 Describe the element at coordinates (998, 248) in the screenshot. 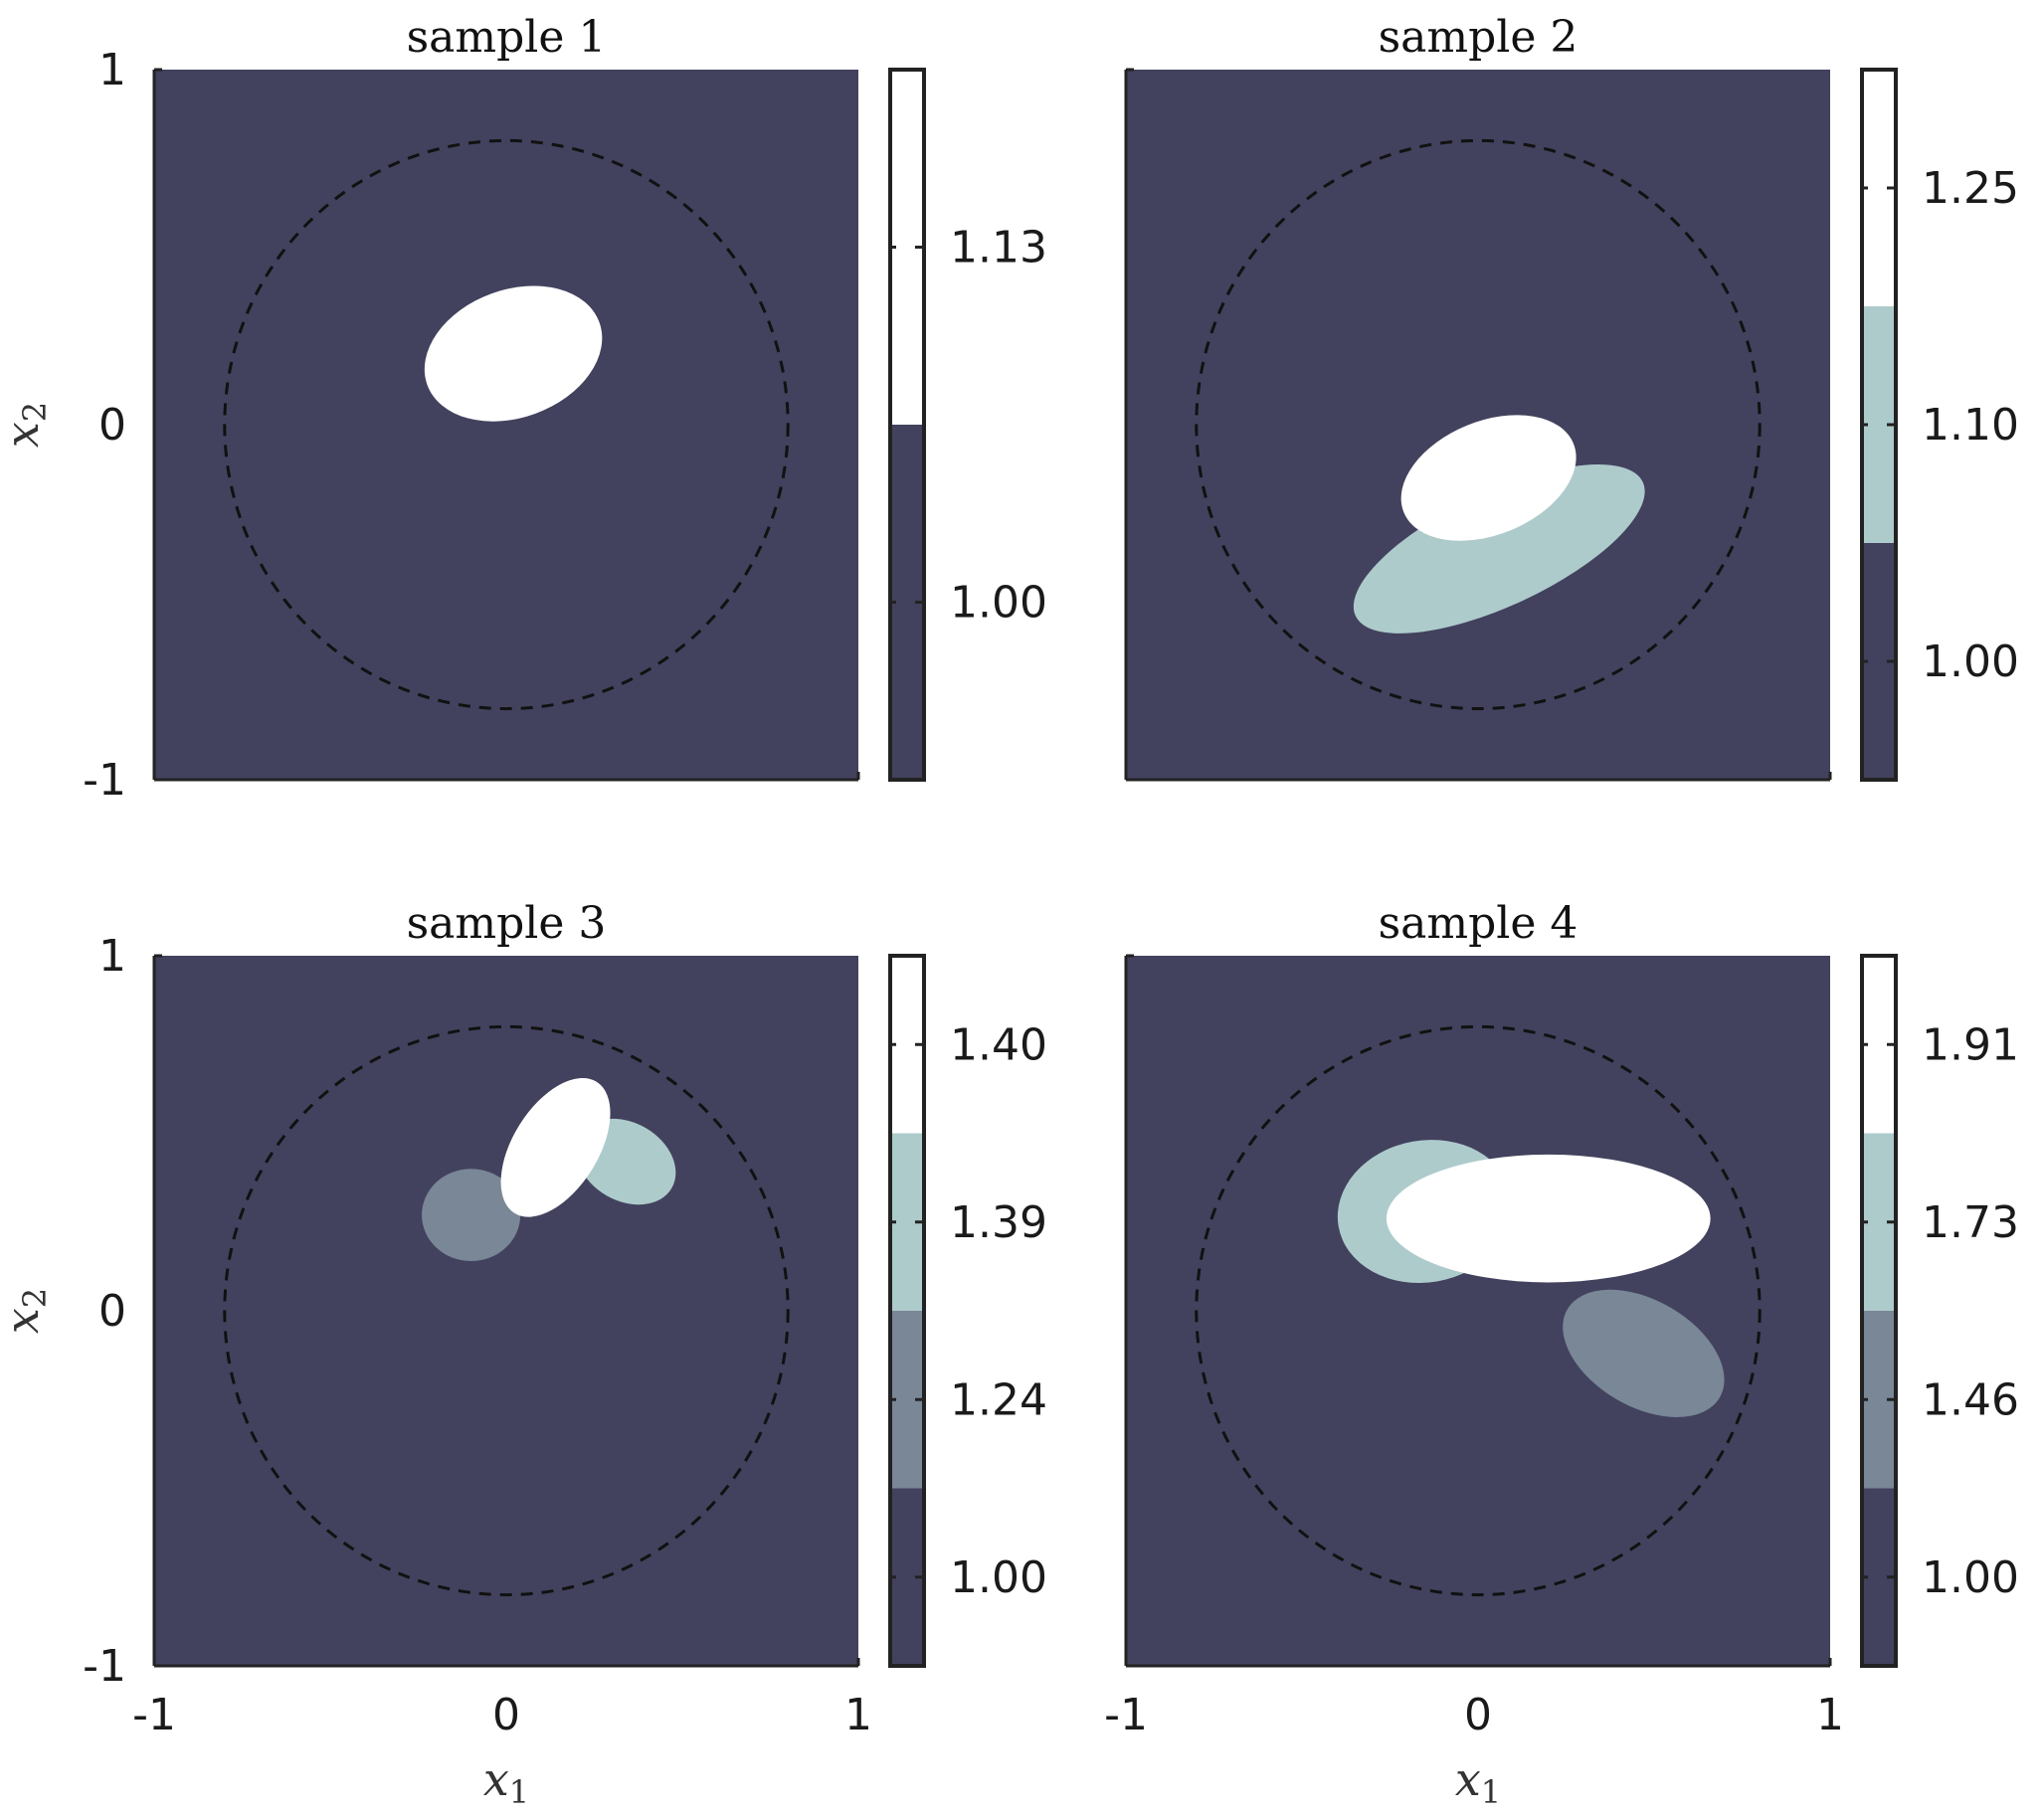

I see `colorbar-tick-label: 1.13` at that location.